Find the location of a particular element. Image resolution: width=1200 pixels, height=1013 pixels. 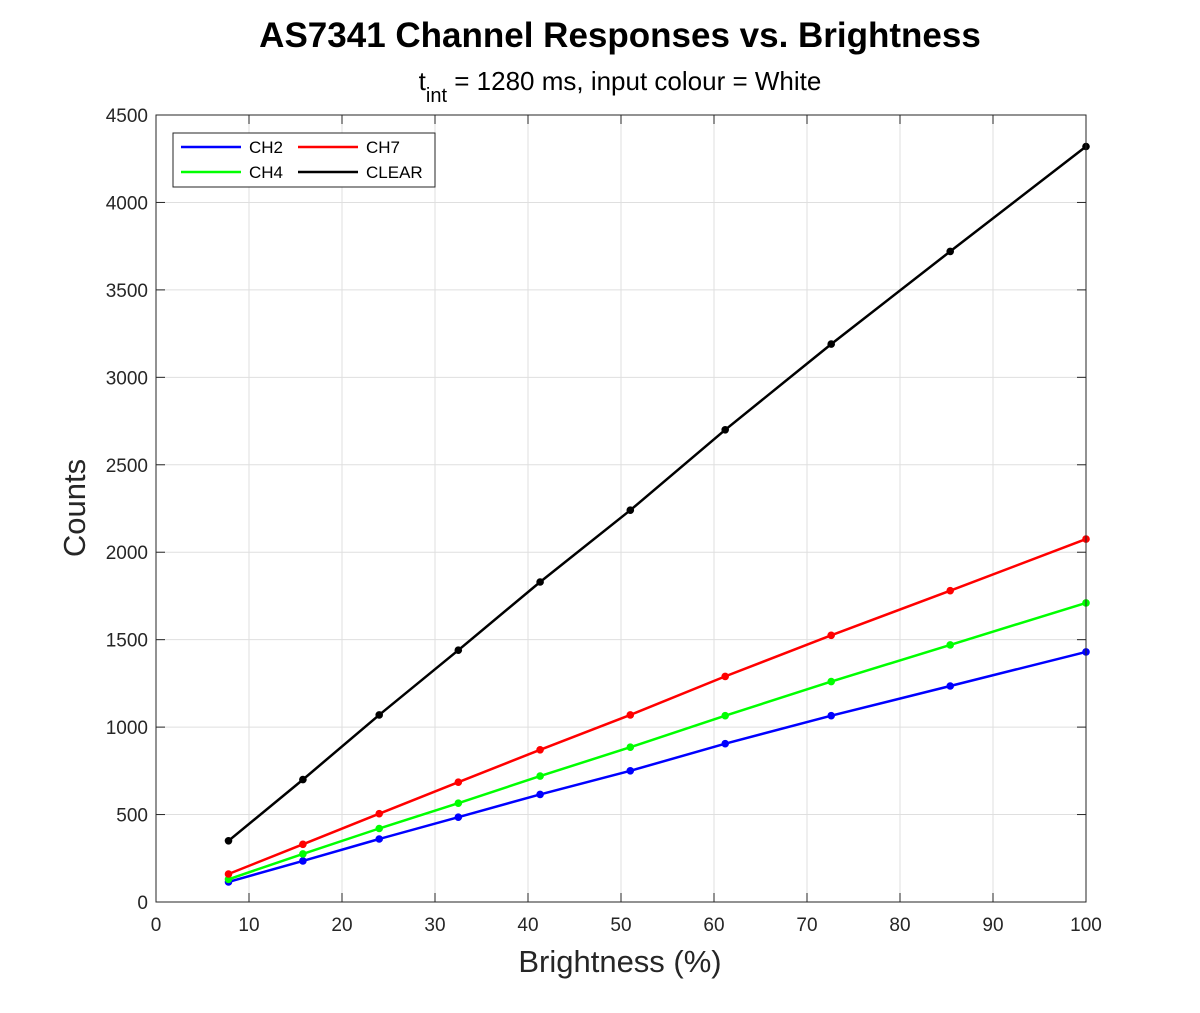

legend-label-ch7: CH7 is located at coordinates (383, 147).